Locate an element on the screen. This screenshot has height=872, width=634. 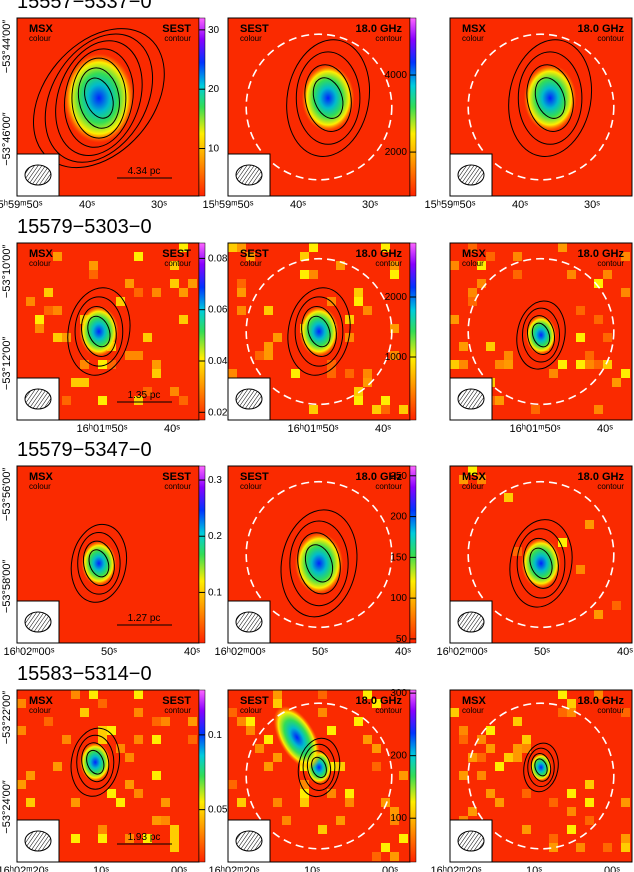
colorbar is located at coordinates (413, 776).